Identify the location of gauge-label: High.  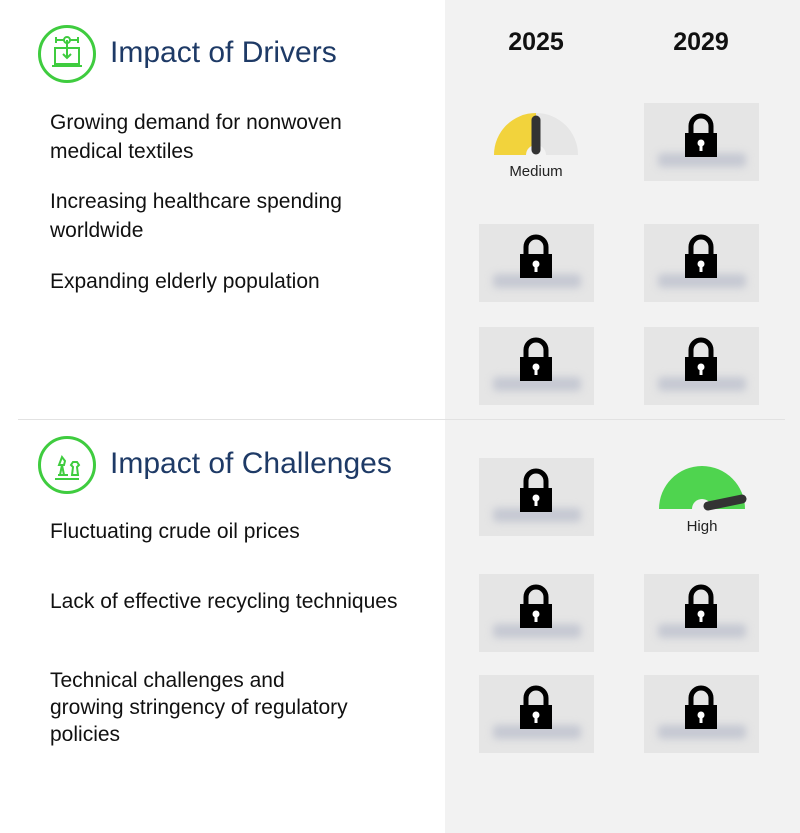
(702, 526).